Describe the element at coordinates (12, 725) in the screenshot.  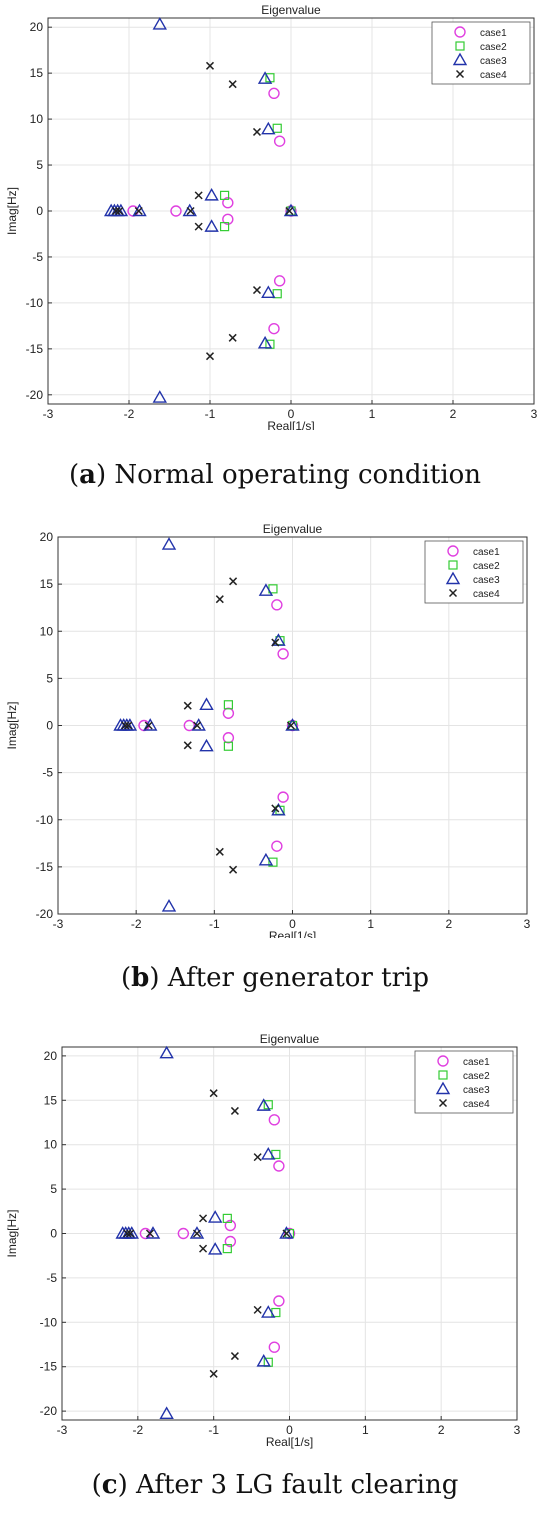
I see `y-axis-label: Imag[Hz]` at that location.